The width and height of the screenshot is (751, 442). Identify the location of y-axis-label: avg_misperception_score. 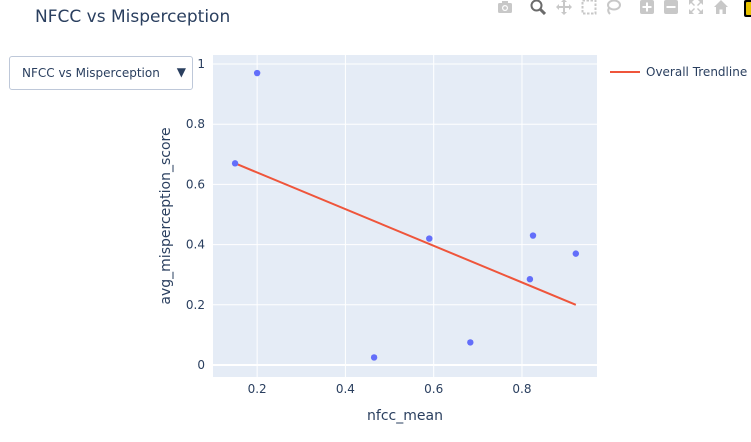
(166, 215).